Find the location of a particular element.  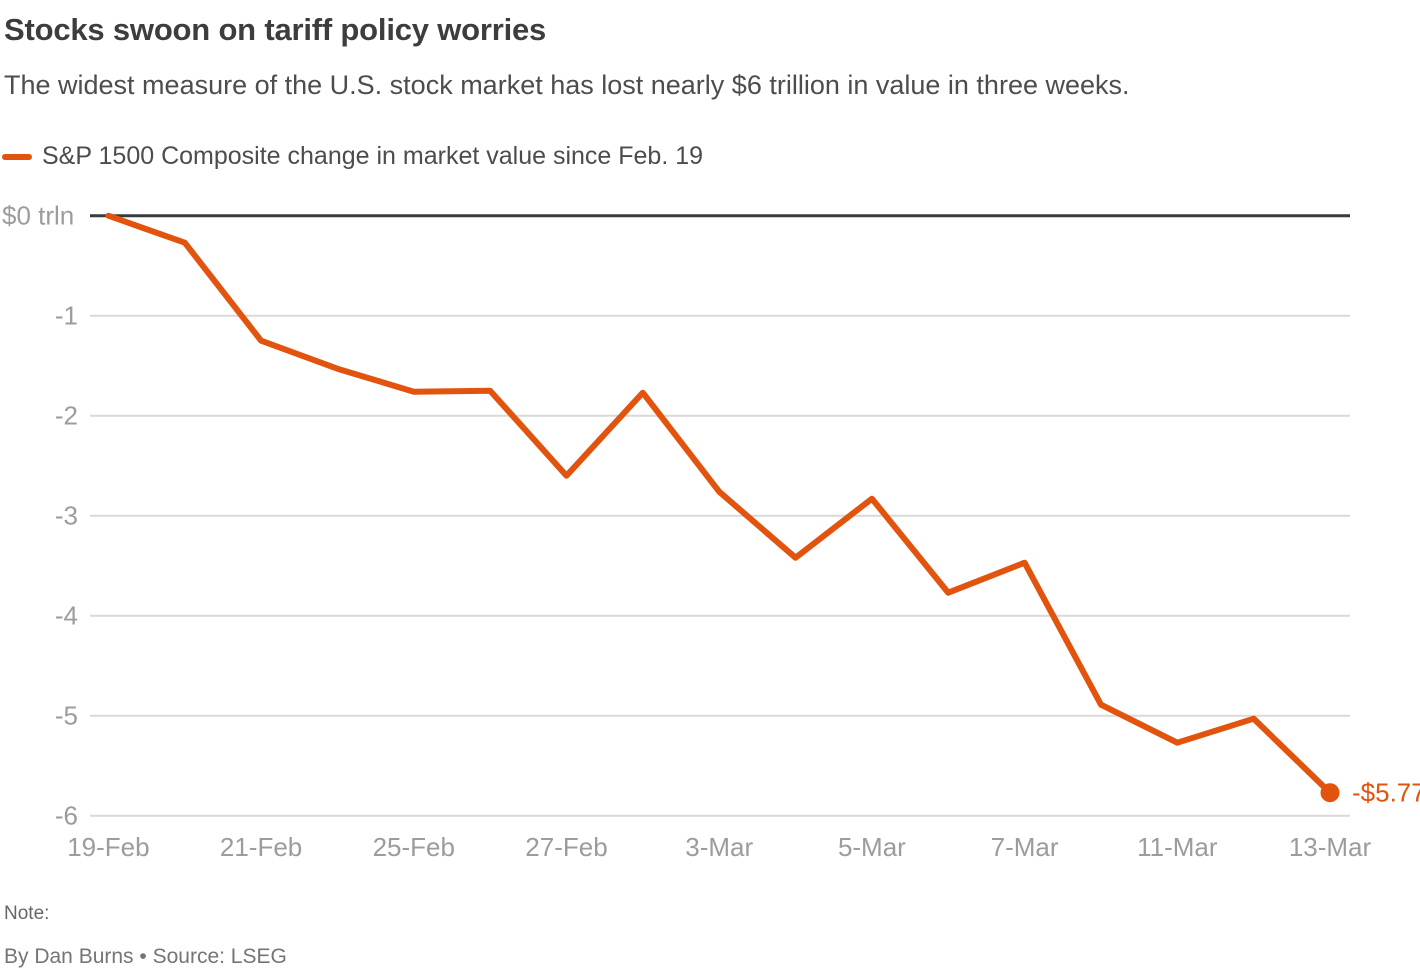

footer-note-label: Note: is located at coordinates (27, 913).